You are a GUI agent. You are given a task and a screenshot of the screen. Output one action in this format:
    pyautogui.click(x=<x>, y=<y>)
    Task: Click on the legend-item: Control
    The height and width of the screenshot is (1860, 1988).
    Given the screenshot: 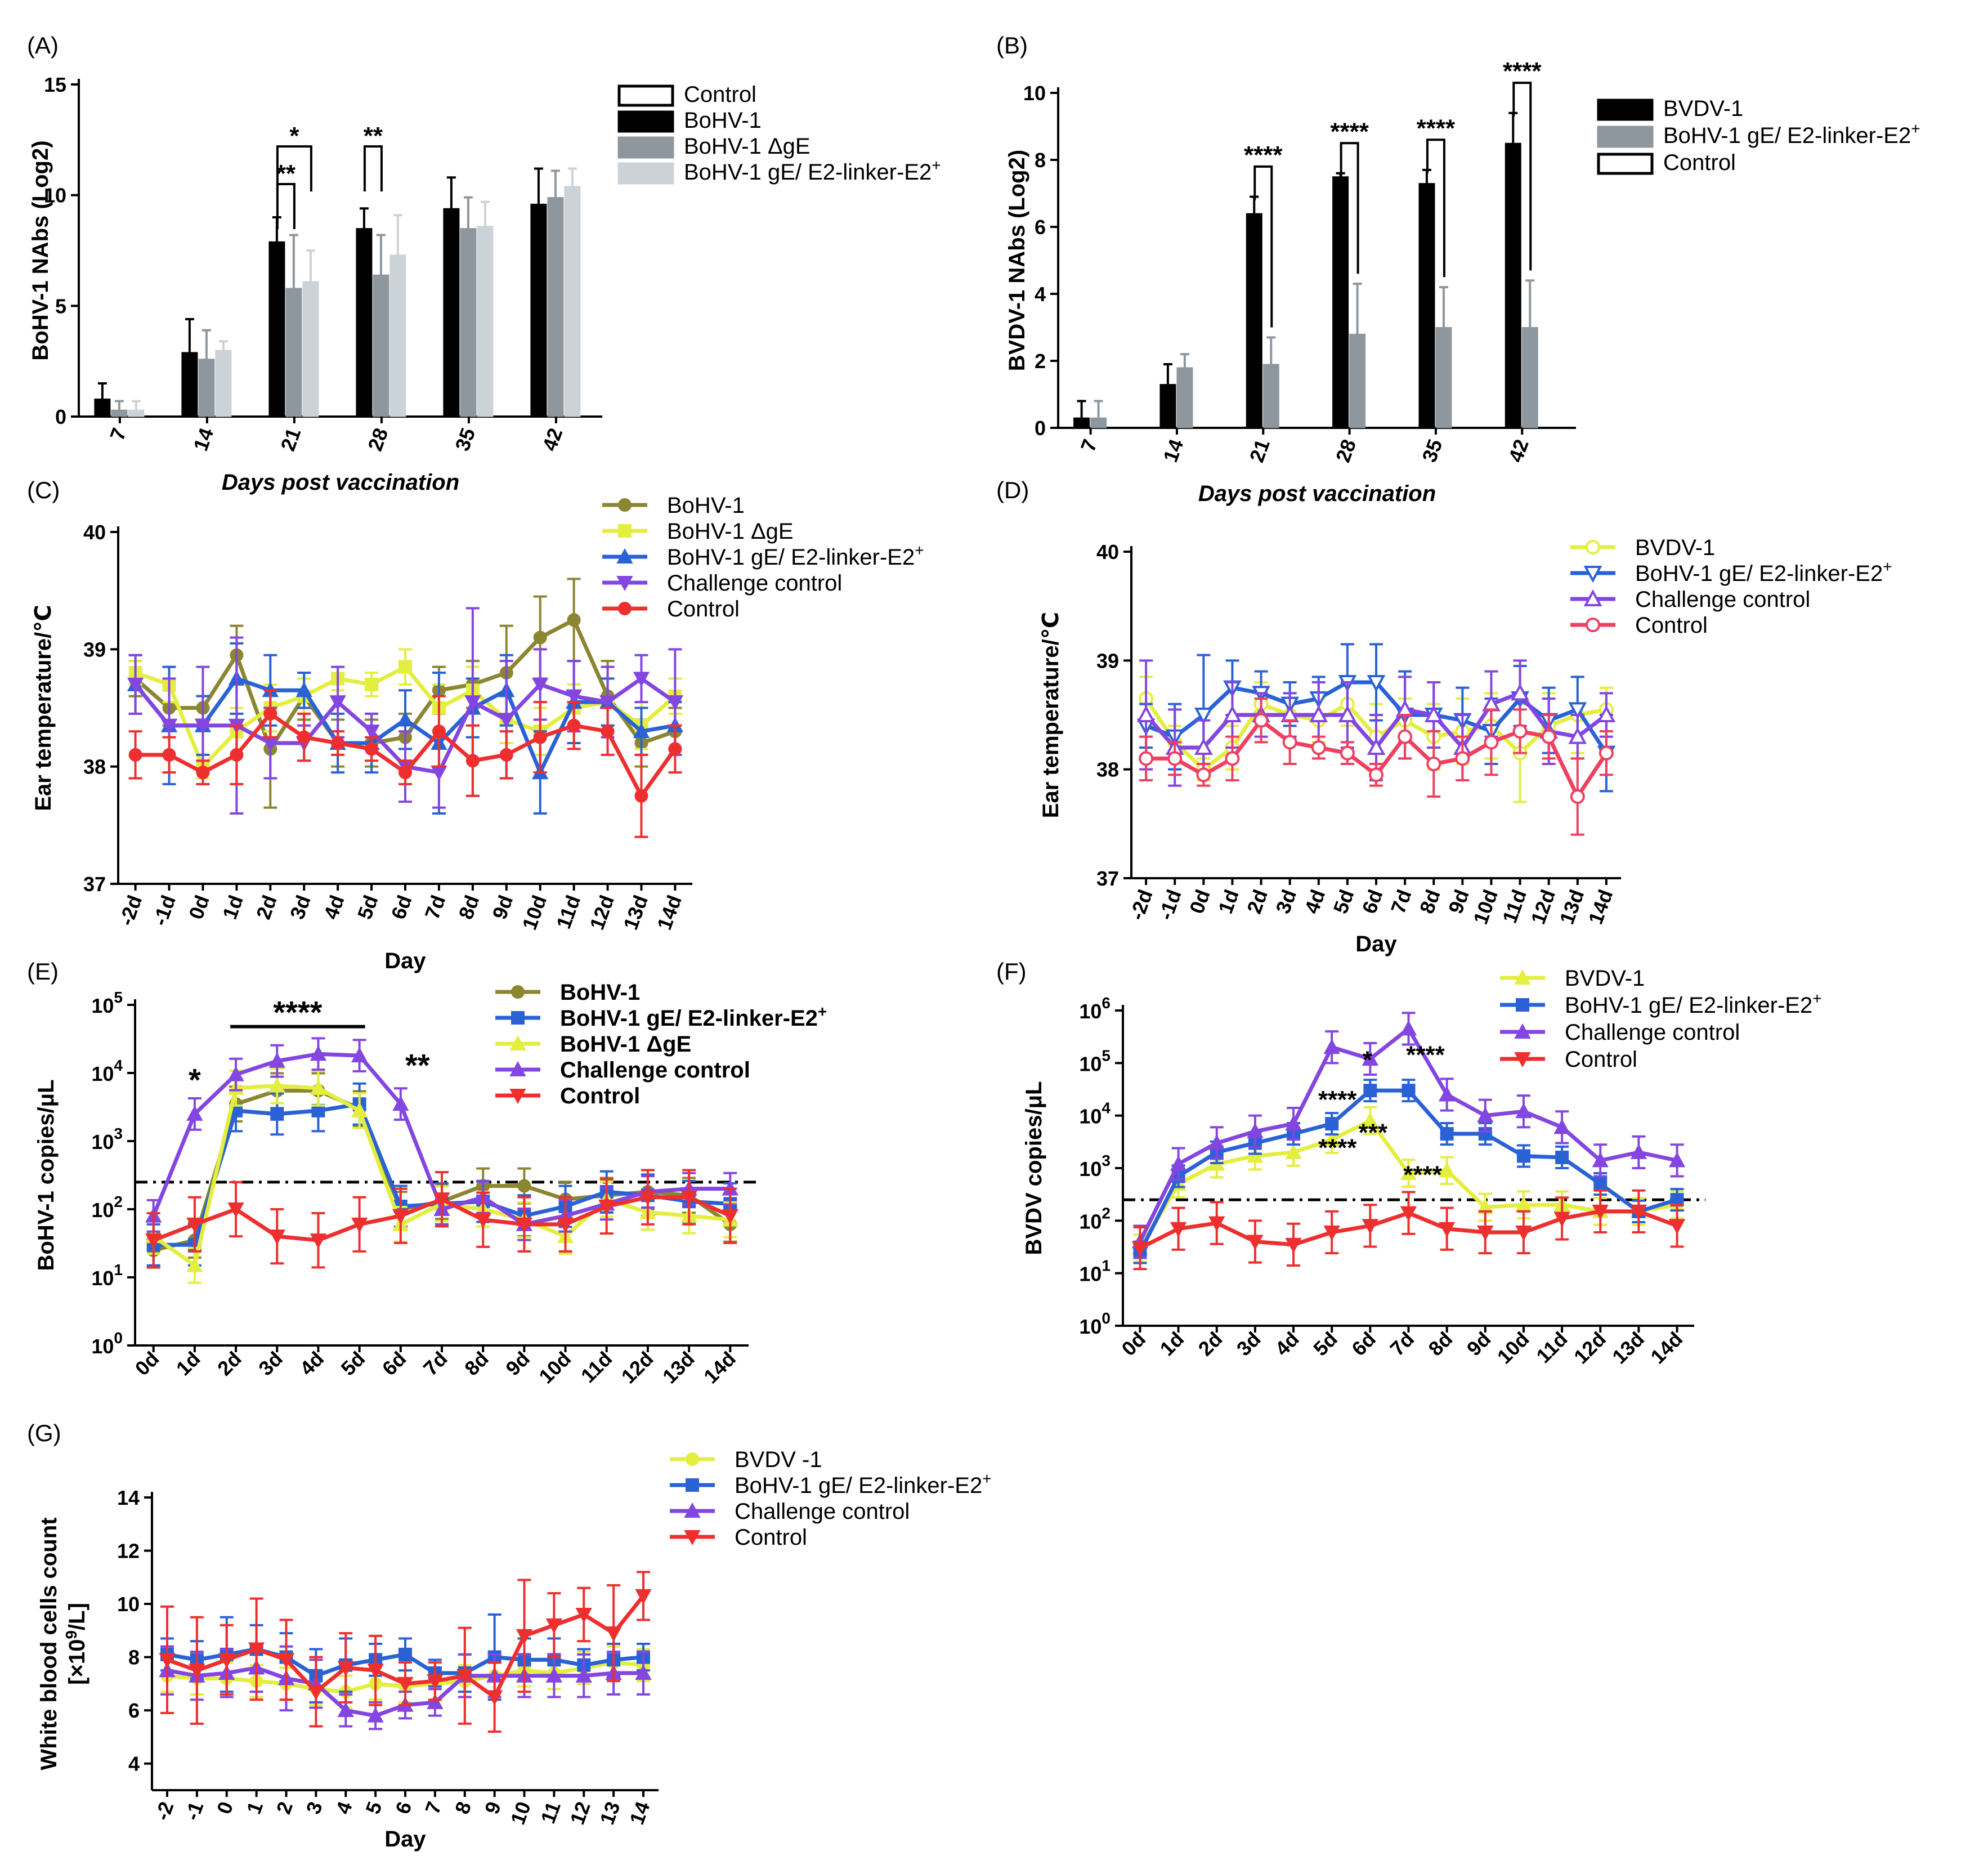 What is the action you would take?
    pyautogui.click(x=1666, y=162)
    